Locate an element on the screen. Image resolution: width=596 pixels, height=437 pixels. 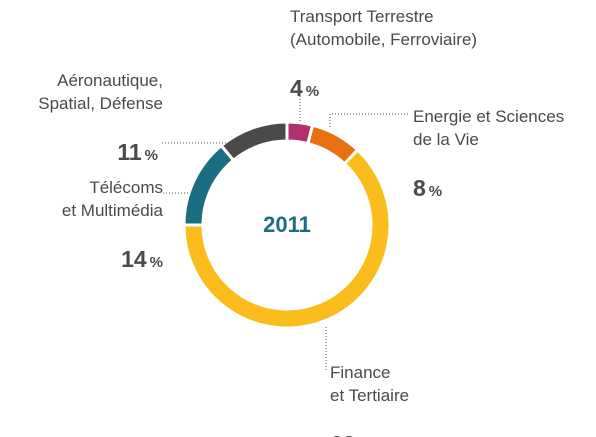
category-label: Energie et Sciences is located at coordinates (488, 116).